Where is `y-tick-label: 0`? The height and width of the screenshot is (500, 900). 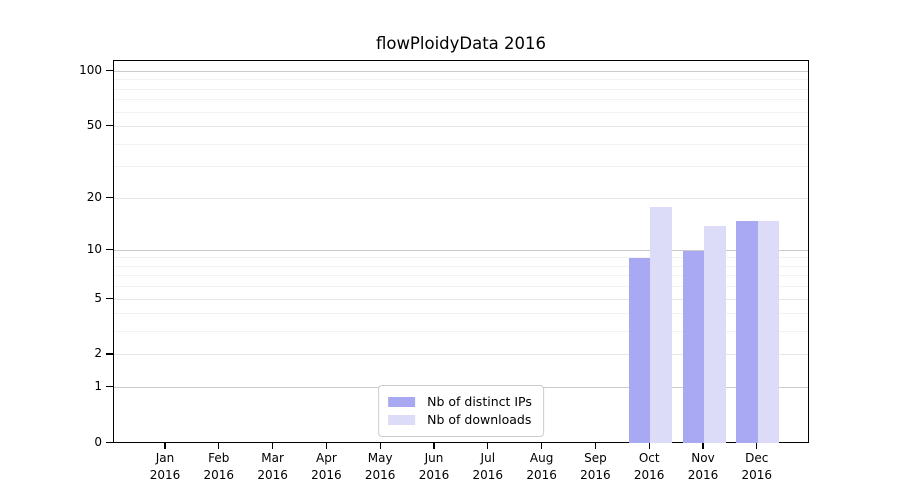 y-tick-label: 0 is located at coordinates (98, 442).